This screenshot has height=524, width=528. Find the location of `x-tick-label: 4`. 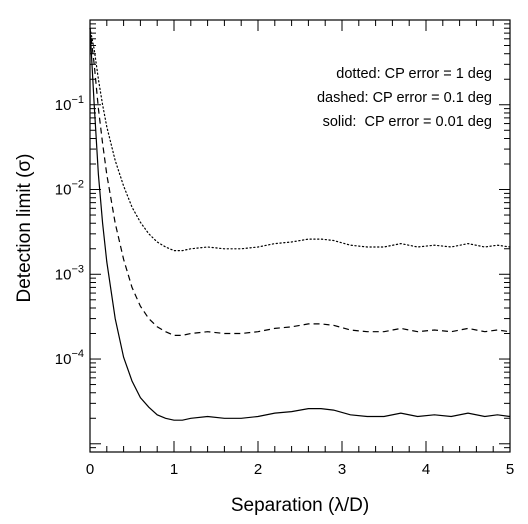

x-tick-label: 4 is located at coordinates (426, 469).